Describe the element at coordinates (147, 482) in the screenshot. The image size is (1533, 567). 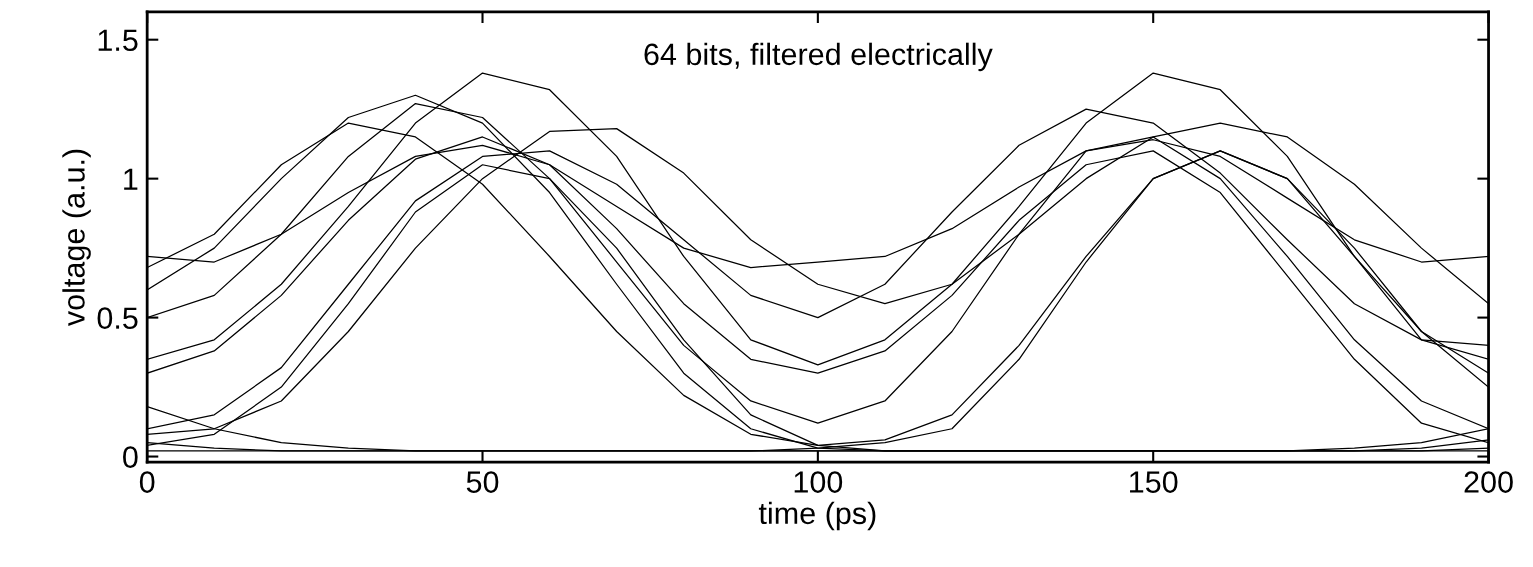
I see `x-tick-label: 0` at that location.